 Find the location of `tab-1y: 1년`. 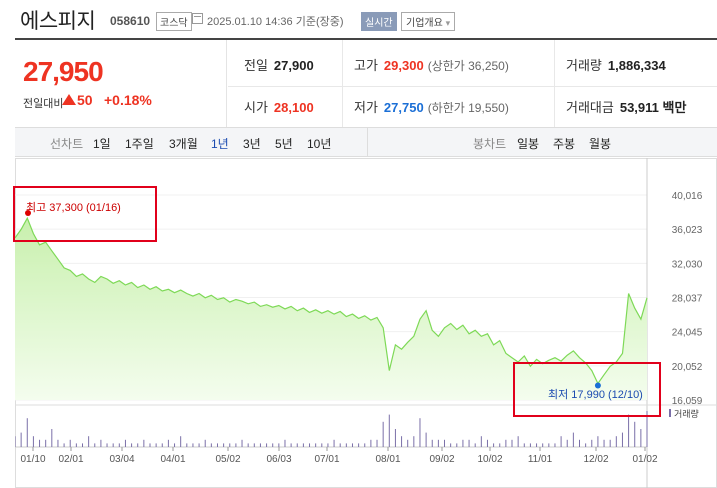

tab-1y: 1년 is located at coordinates (220, 144).